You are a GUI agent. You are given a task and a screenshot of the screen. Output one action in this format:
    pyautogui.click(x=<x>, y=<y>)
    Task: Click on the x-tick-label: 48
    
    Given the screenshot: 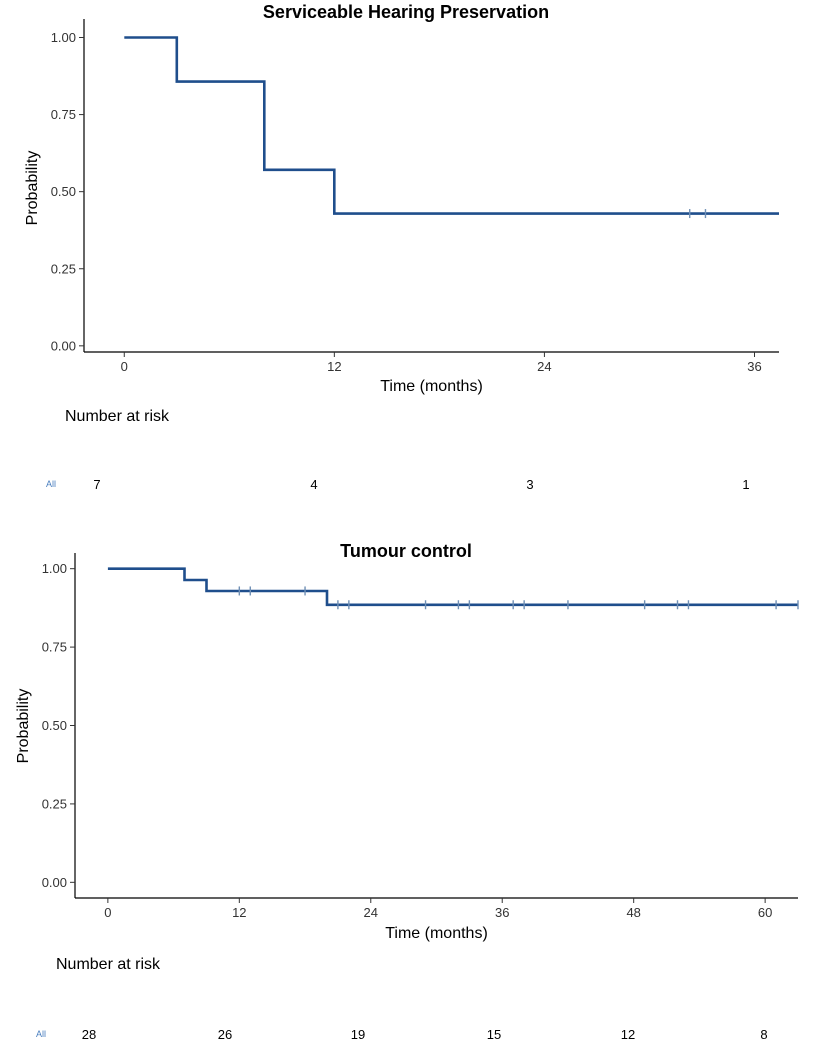 What is the action you would take?
    pyautogui.click(x=633, y=912)
    